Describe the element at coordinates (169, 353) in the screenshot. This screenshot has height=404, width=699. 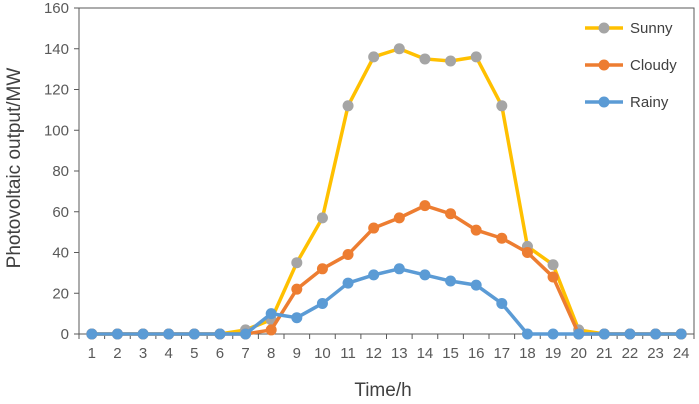
I see `x-tick-label: 4` at that location.